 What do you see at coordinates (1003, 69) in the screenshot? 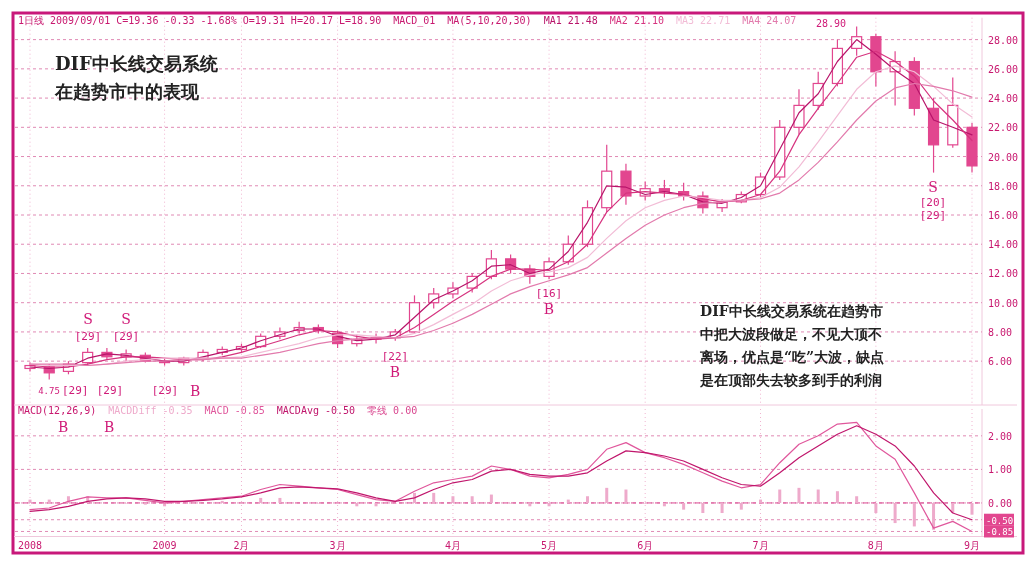
I see `y-tick-label: 26.00` at bounding box center [1003, 69].